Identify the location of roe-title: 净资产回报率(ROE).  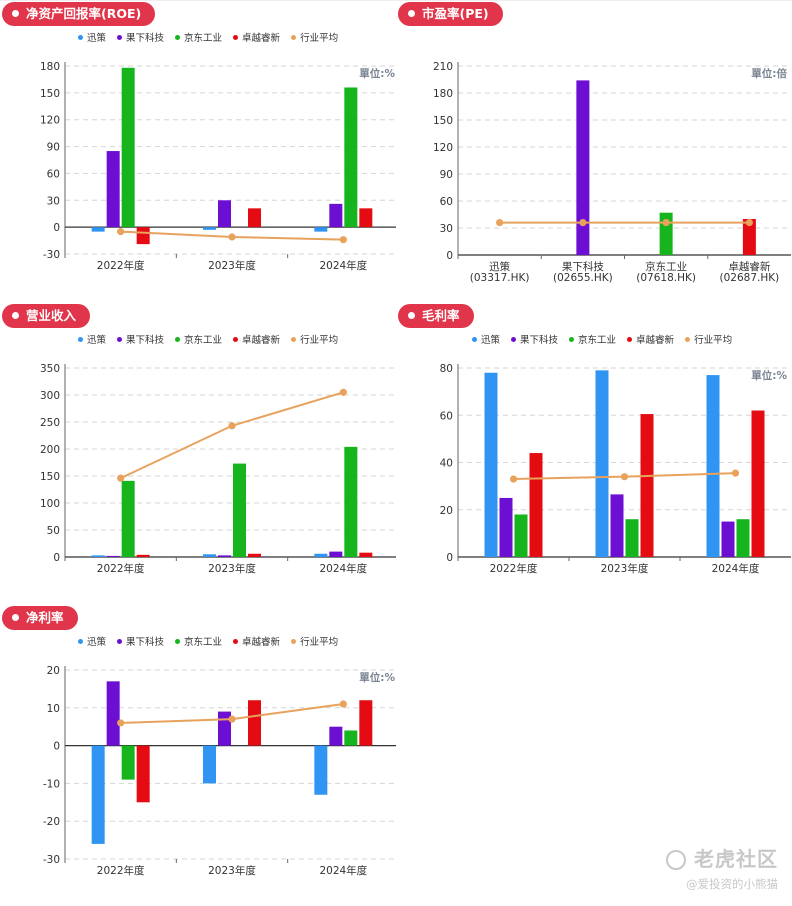
(84, 13).